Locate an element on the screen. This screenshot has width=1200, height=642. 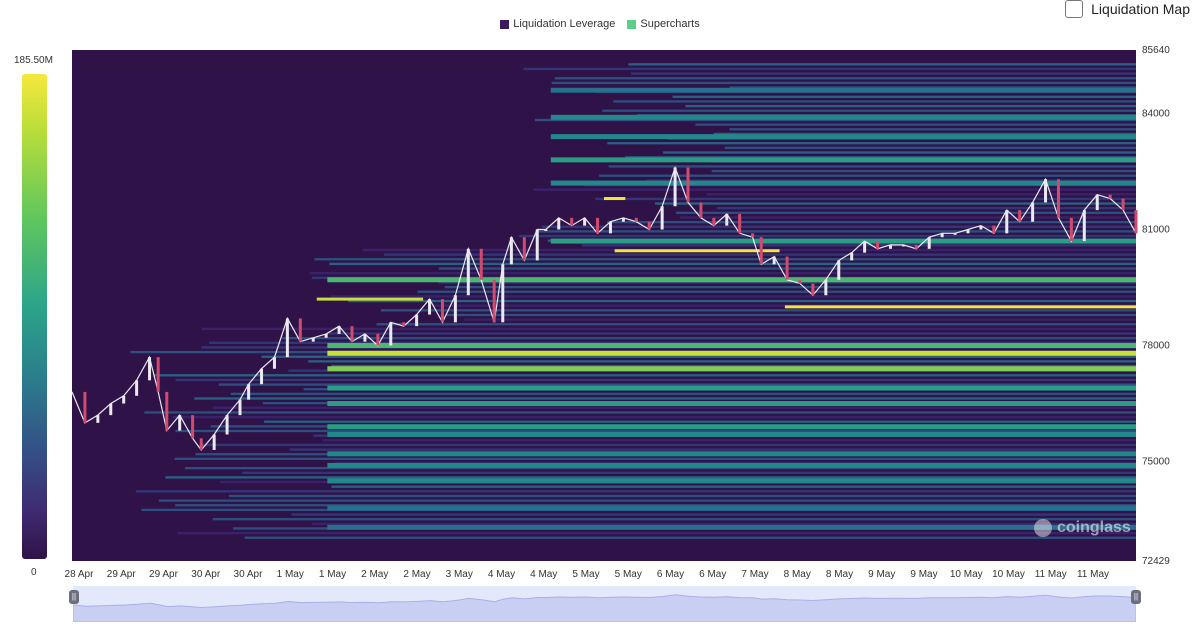
legend: Liquidation Leverage Supercharts is located at coordinates (600, 24).